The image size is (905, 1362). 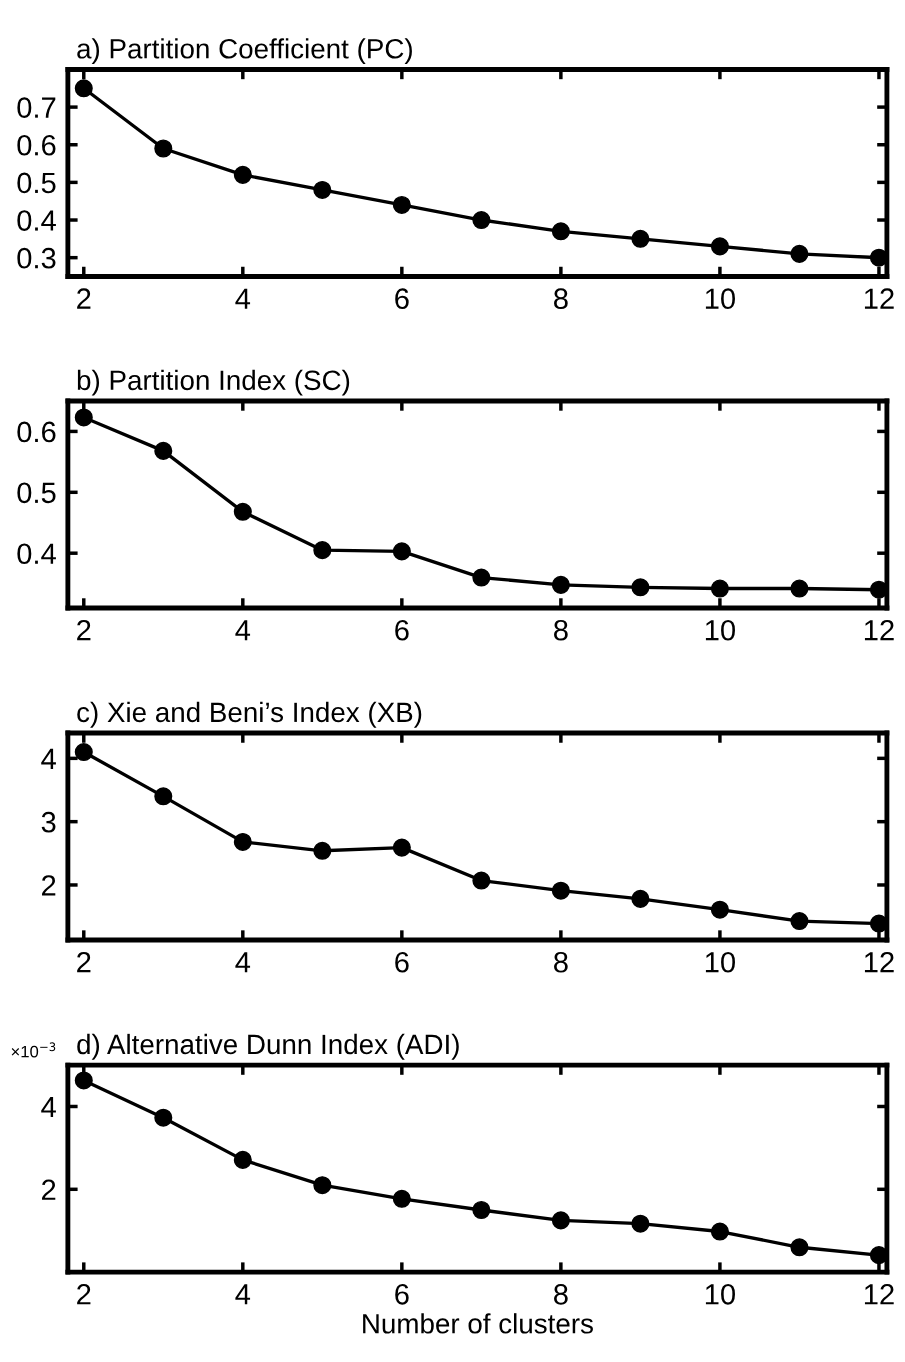 I want to click on y-tick-label: 0.7, so click(x=36, y=107).